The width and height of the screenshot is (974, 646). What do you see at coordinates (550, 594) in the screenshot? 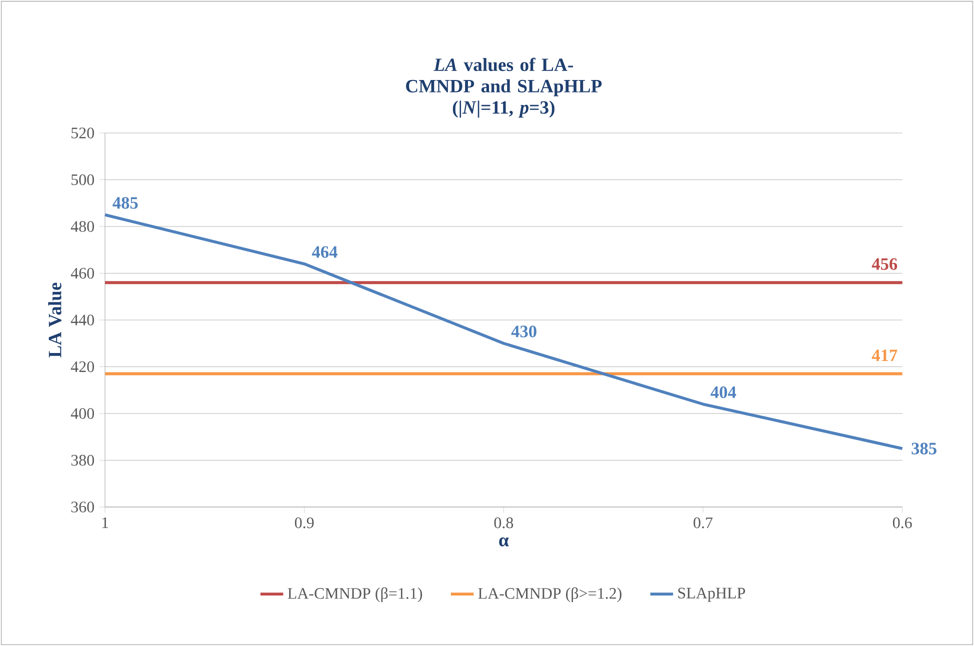
I see `legend-label: LA-CMNDP (β>=1.2)` at bounding box center [550, 594].